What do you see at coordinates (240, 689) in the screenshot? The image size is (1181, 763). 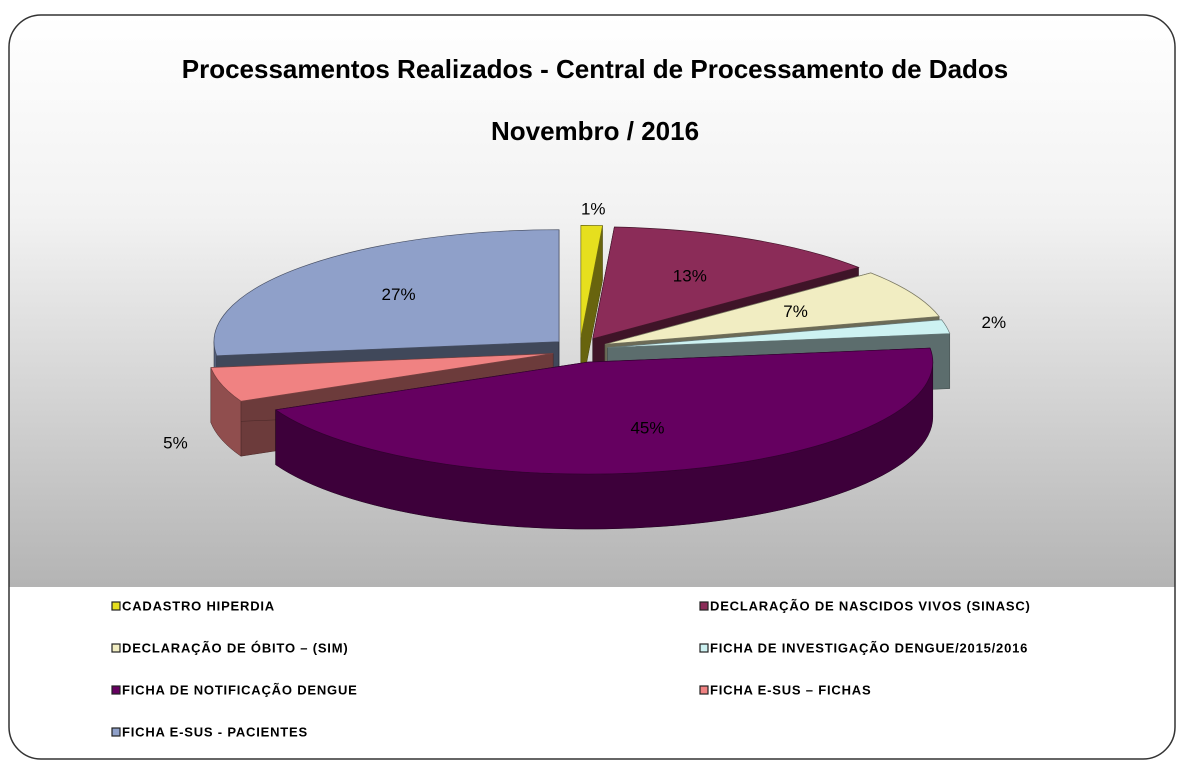 I see `legend-label: FICHA DE NOTIFICAÇÃO DENGUE` at bounding box center [240, 689].